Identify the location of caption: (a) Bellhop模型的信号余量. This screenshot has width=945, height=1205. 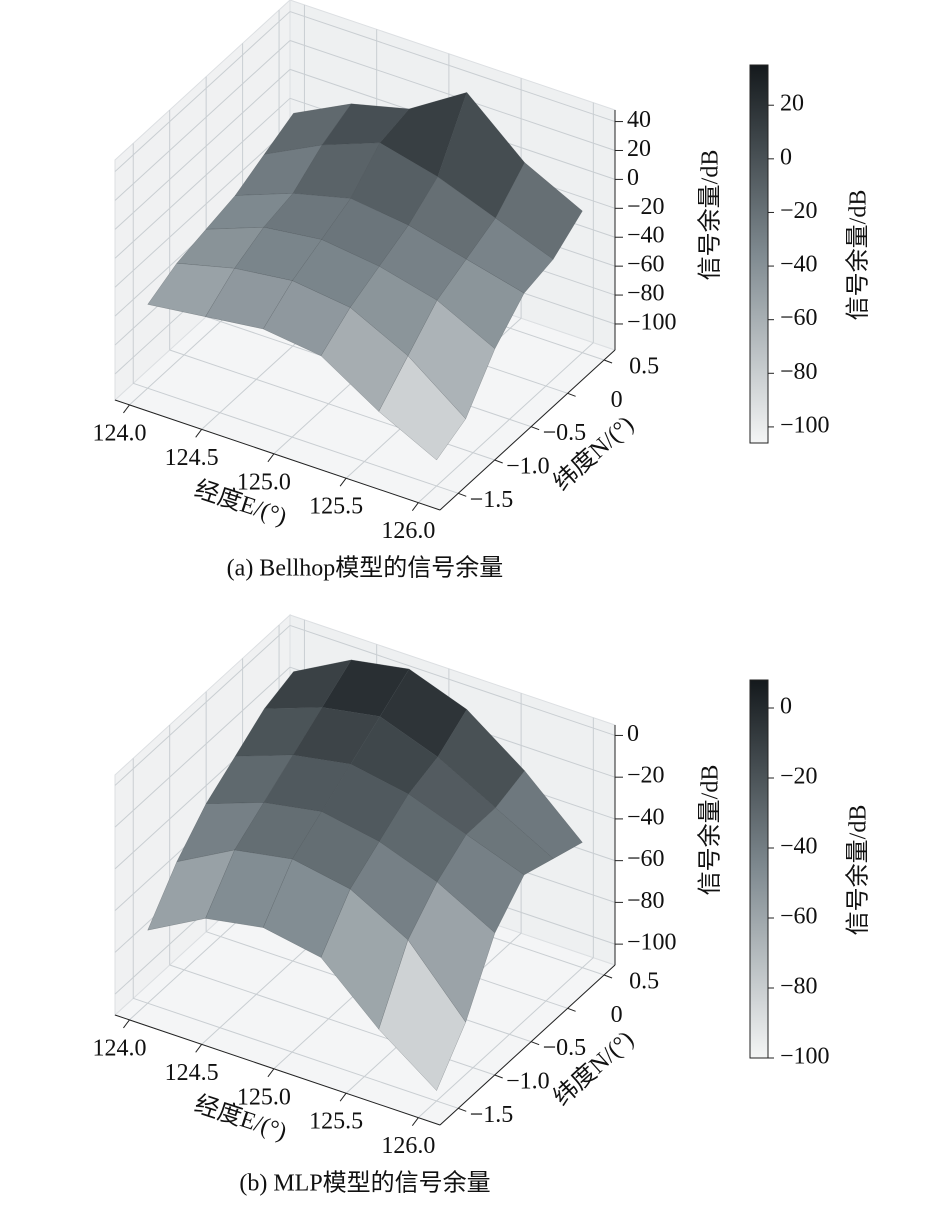
(365, 568).